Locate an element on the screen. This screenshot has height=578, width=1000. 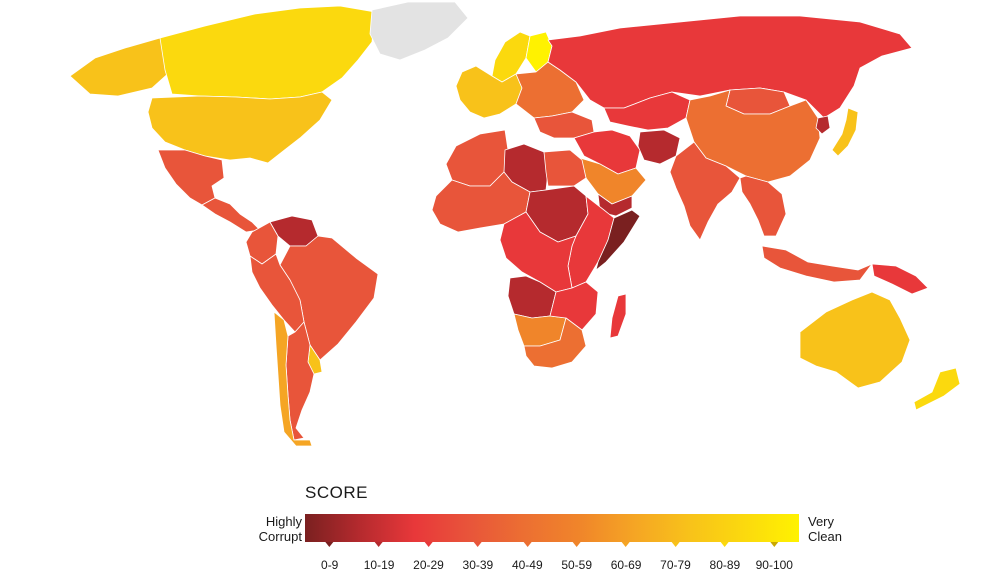
region-greenland is located at coordinates (419, 31).